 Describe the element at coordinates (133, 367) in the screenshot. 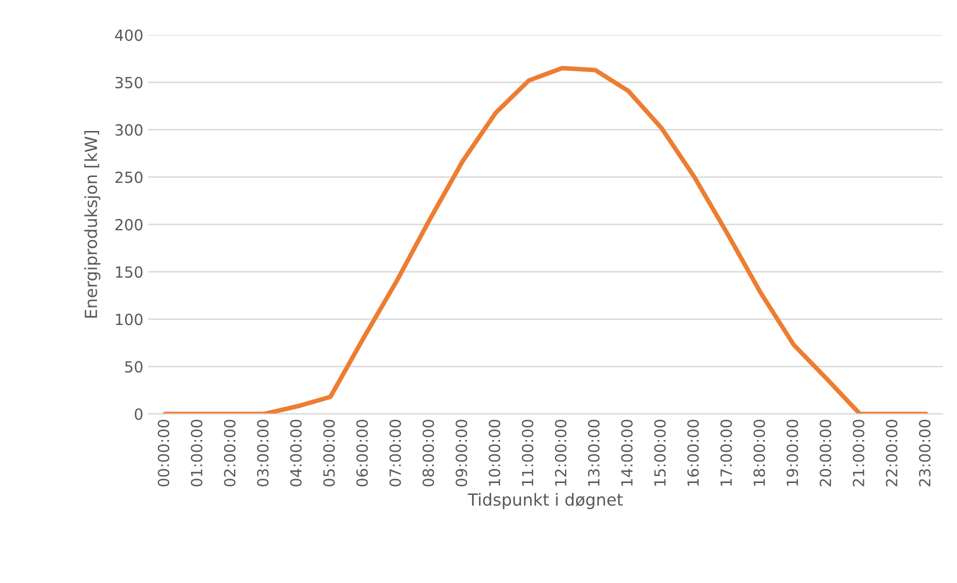

I see `y-tick-label: 50` at that location.